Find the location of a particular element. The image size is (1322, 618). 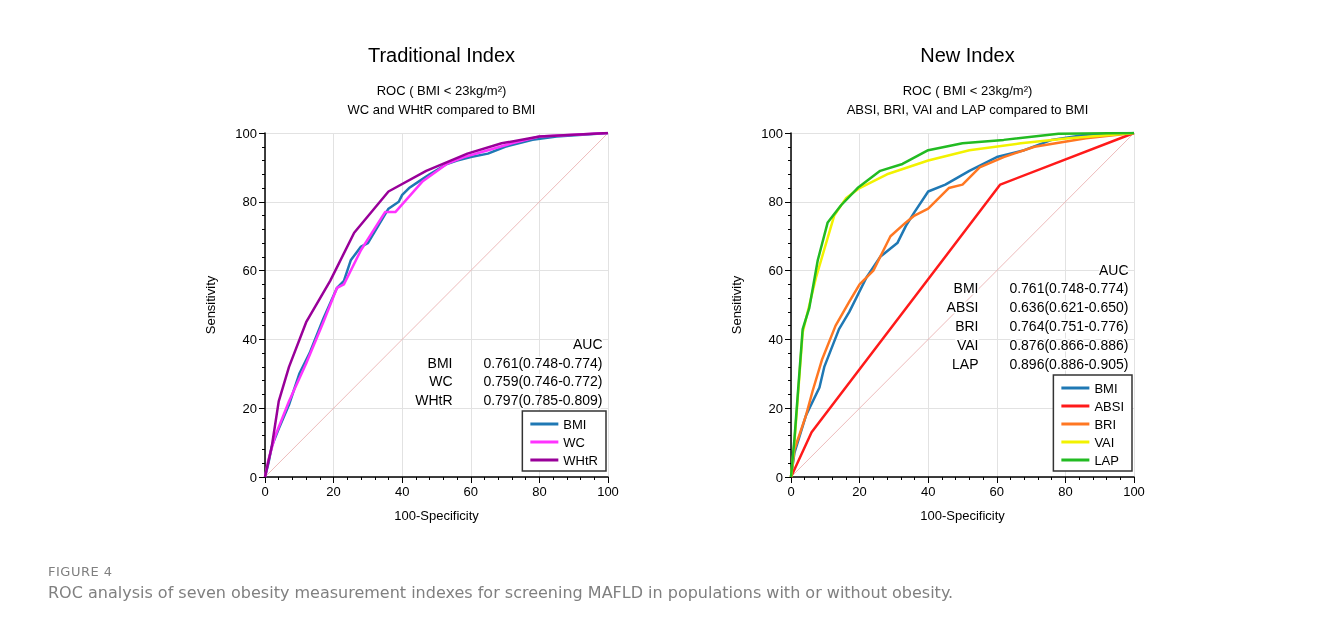

chart-subtitle: ROC ( BMI < 23kg/m²) ABSI, BRI, VAI and LAP compared to BMI is located at coordinates (967, 100).